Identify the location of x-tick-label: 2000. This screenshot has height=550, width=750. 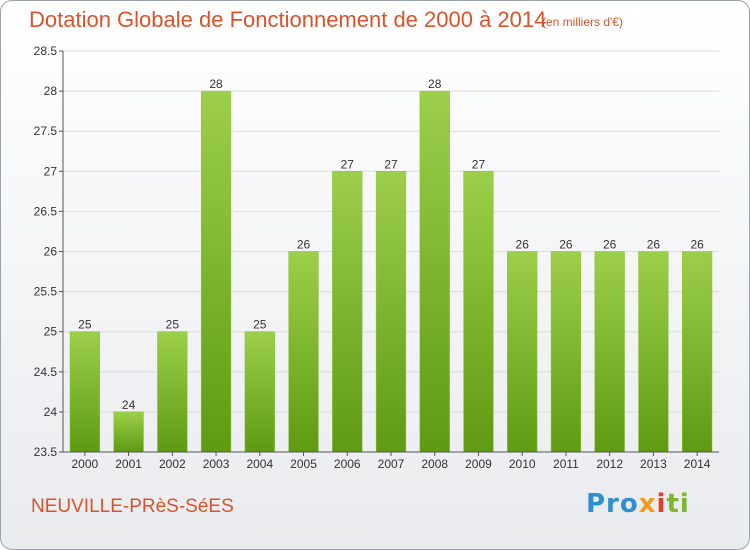
(85, 464).